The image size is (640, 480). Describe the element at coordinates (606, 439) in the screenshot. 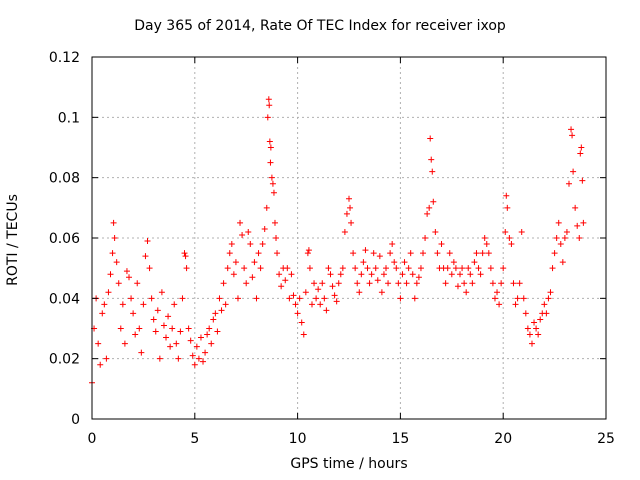

I see `x-tick-label: 25` at that location.